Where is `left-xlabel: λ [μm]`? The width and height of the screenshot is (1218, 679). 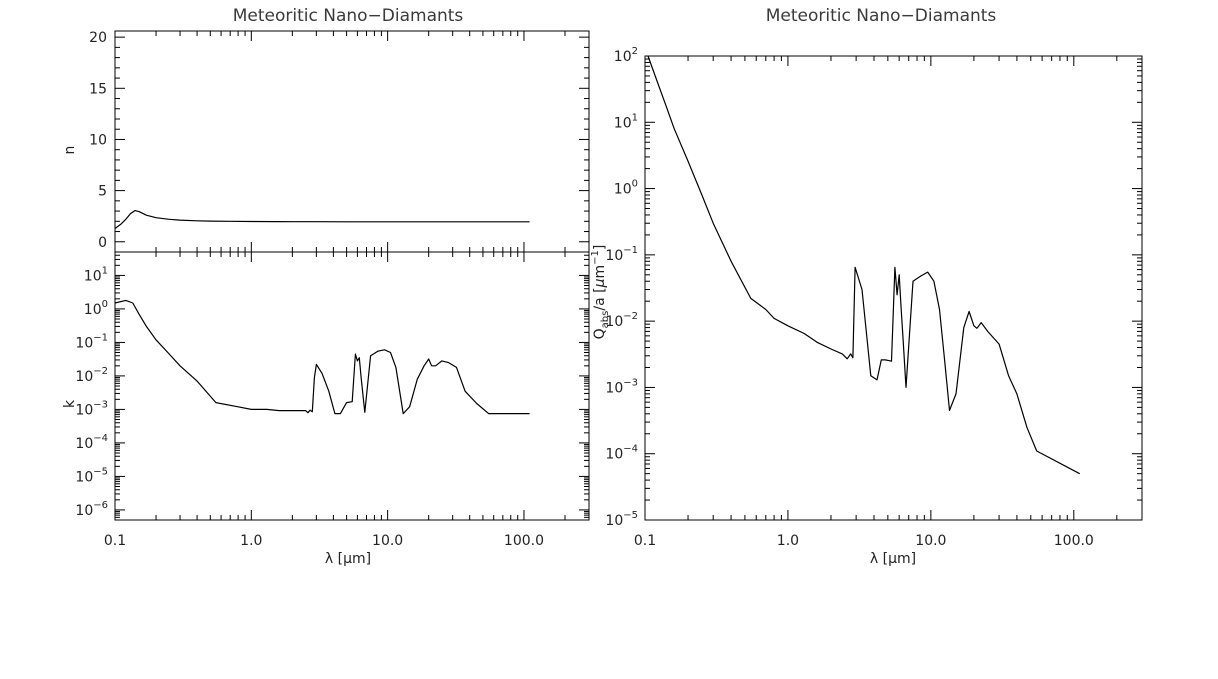
left-xlabel: λ [μm] is located at coordinates (348, 559).